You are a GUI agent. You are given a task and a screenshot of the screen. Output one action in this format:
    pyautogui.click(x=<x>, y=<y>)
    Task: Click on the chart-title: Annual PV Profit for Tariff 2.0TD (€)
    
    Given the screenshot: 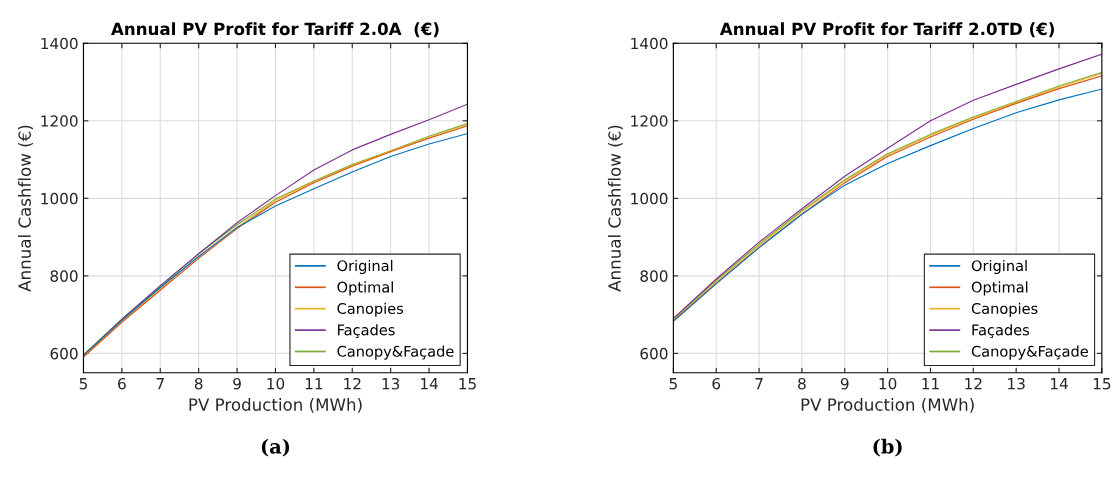 What is the action you would take?
    pyautogui.click(x=886, y=30)
    